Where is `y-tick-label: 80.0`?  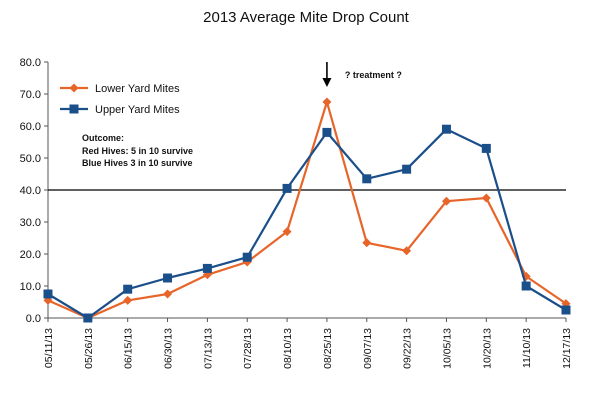
y-tick-label: 80.0 is located at coordinates (30, 63).